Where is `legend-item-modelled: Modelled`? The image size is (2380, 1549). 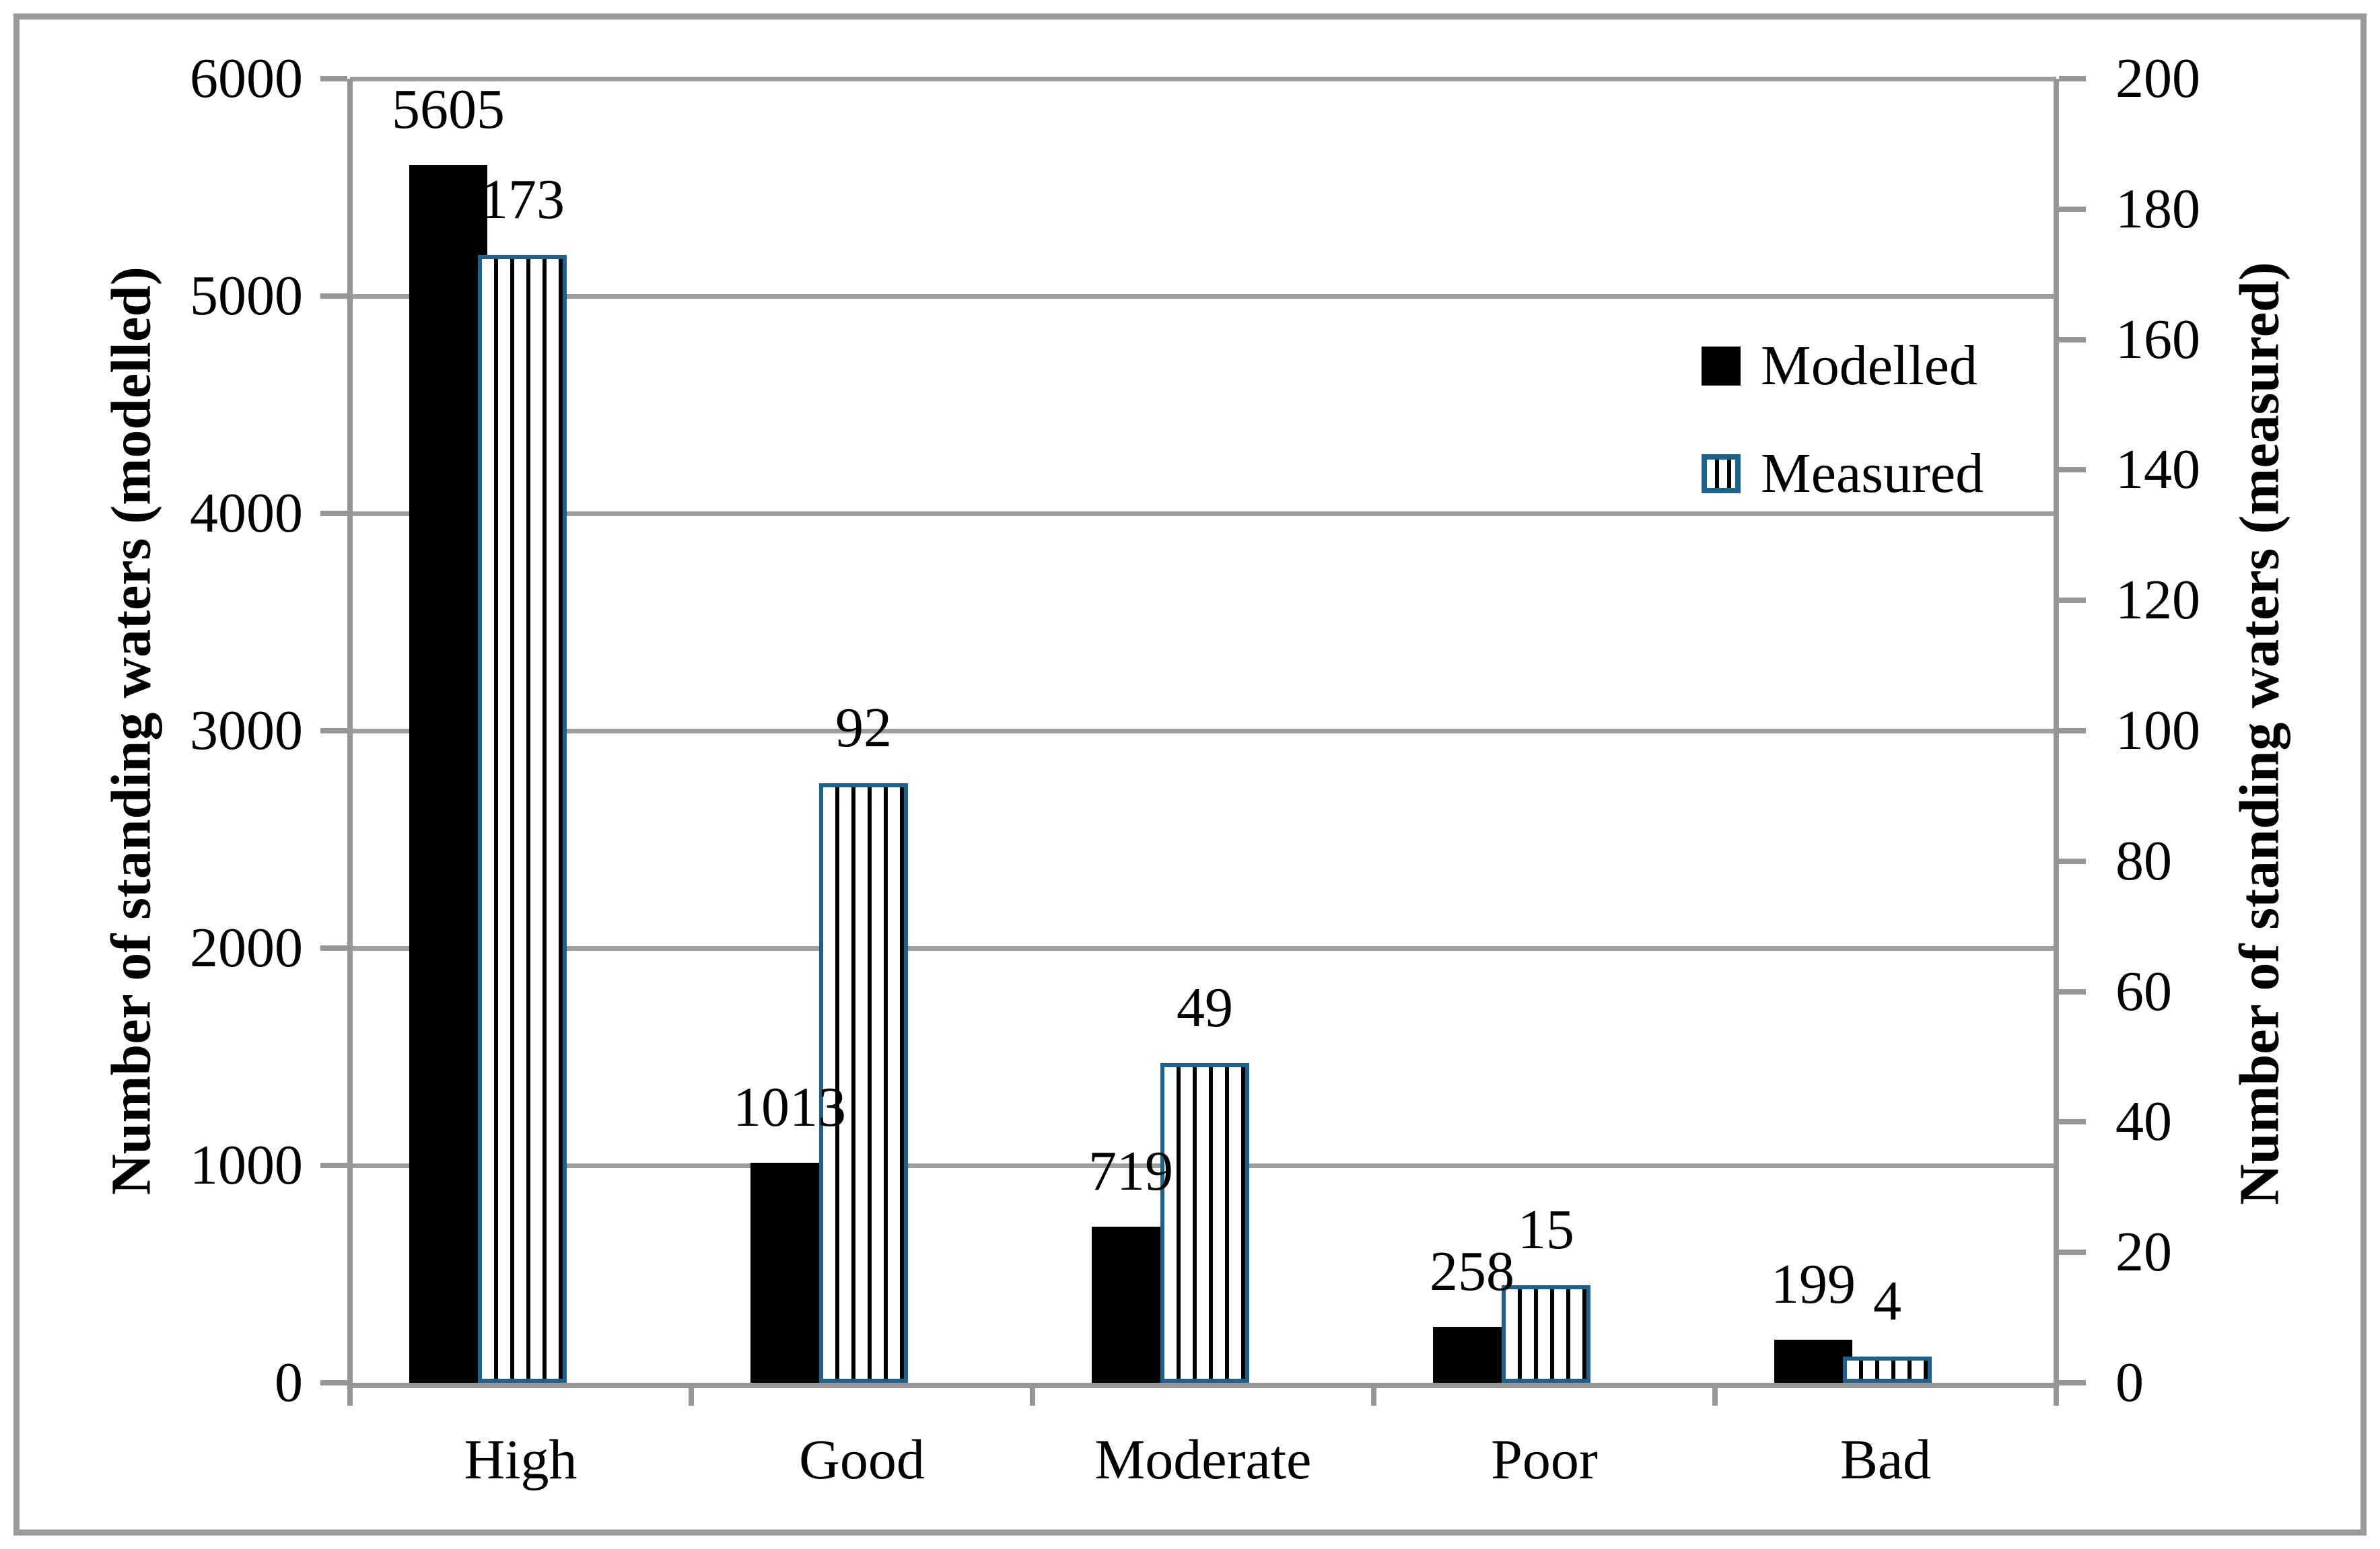
legend-item-modelled: Modelled is located at coordinates (1843, 366).